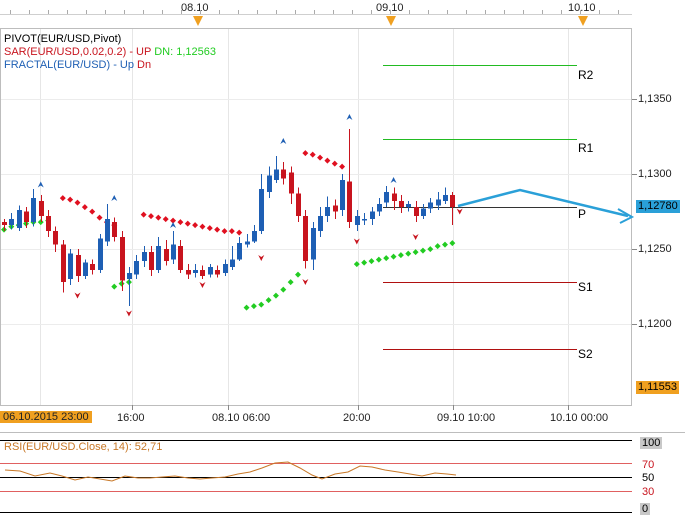 The width and height of the screenshot is (685, 515). What do you see at coordinates (648, 478) in the screenshot?
I see `rsi-level-50: 50` at bounding box center [648, 478].